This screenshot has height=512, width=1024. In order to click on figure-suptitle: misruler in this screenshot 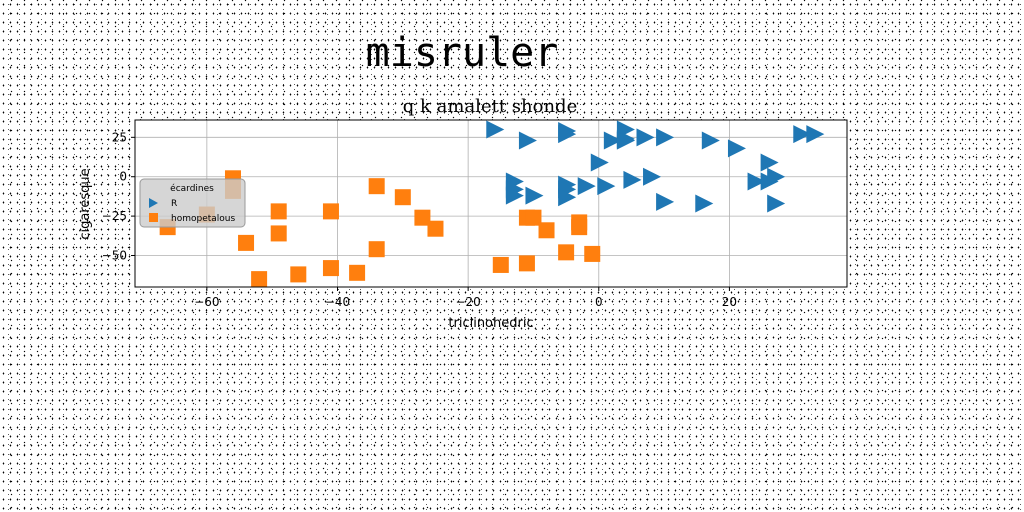, I will do `click(462, 53)`.